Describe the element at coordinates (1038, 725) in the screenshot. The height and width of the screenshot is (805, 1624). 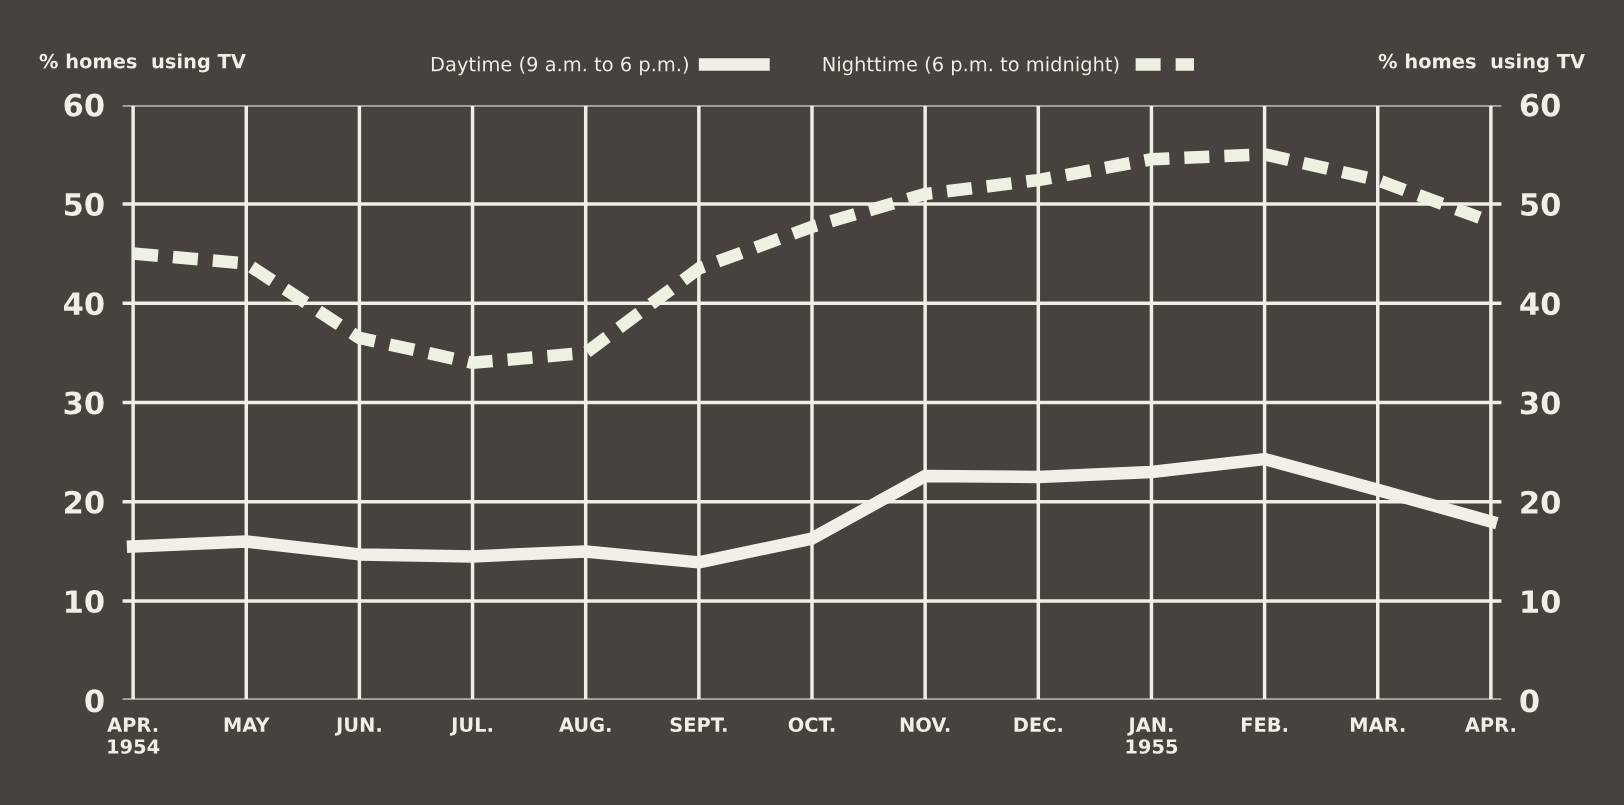
I see `x-tick-label: DEC.` at that location.